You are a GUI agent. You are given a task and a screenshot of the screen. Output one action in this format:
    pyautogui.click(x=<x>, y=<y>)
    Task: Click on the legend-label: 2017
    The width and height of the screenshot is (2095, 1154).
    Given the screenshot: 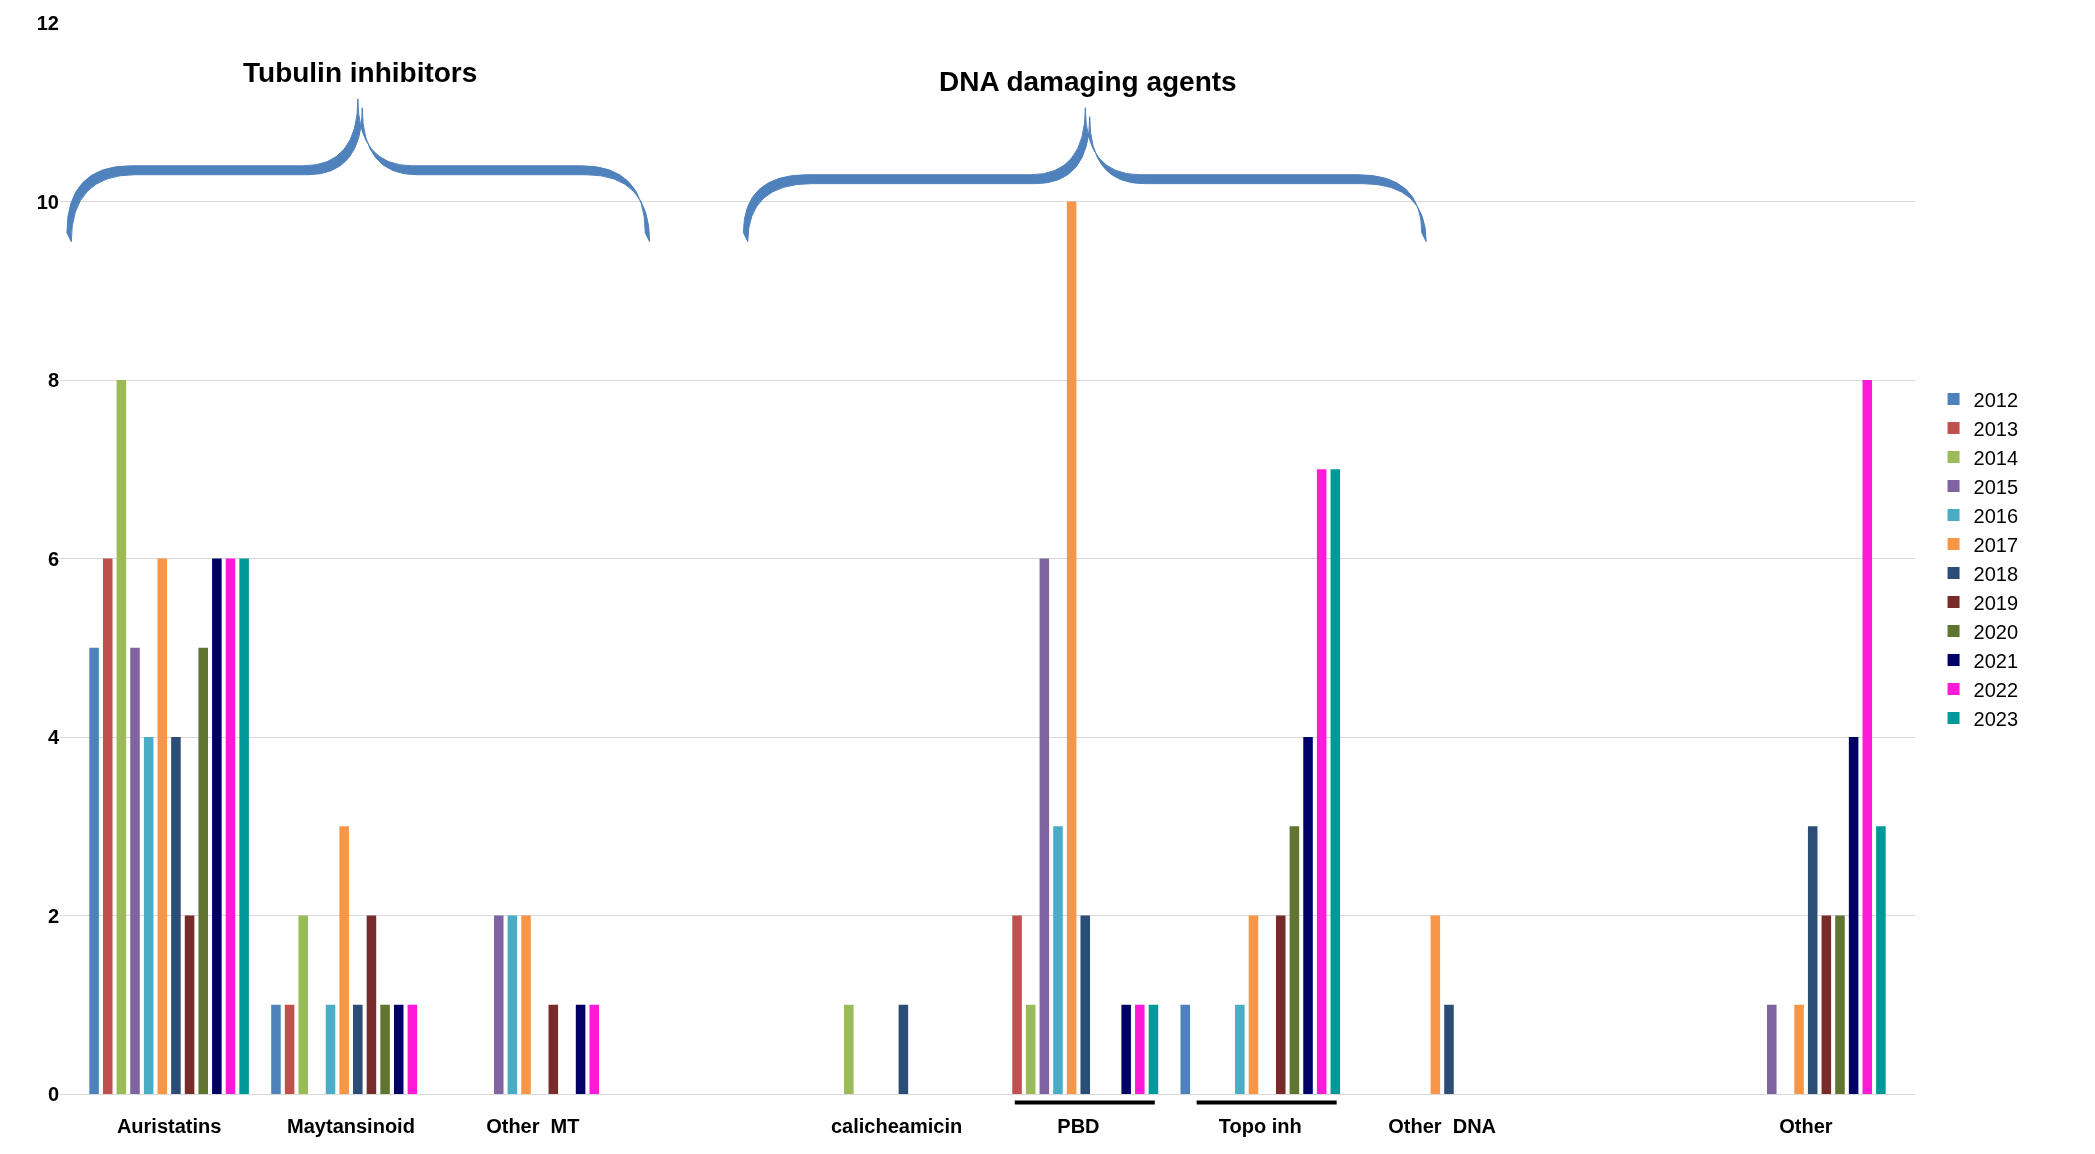 What is the action you would take?
    pyautogui.click(x=1996, y=544)
    